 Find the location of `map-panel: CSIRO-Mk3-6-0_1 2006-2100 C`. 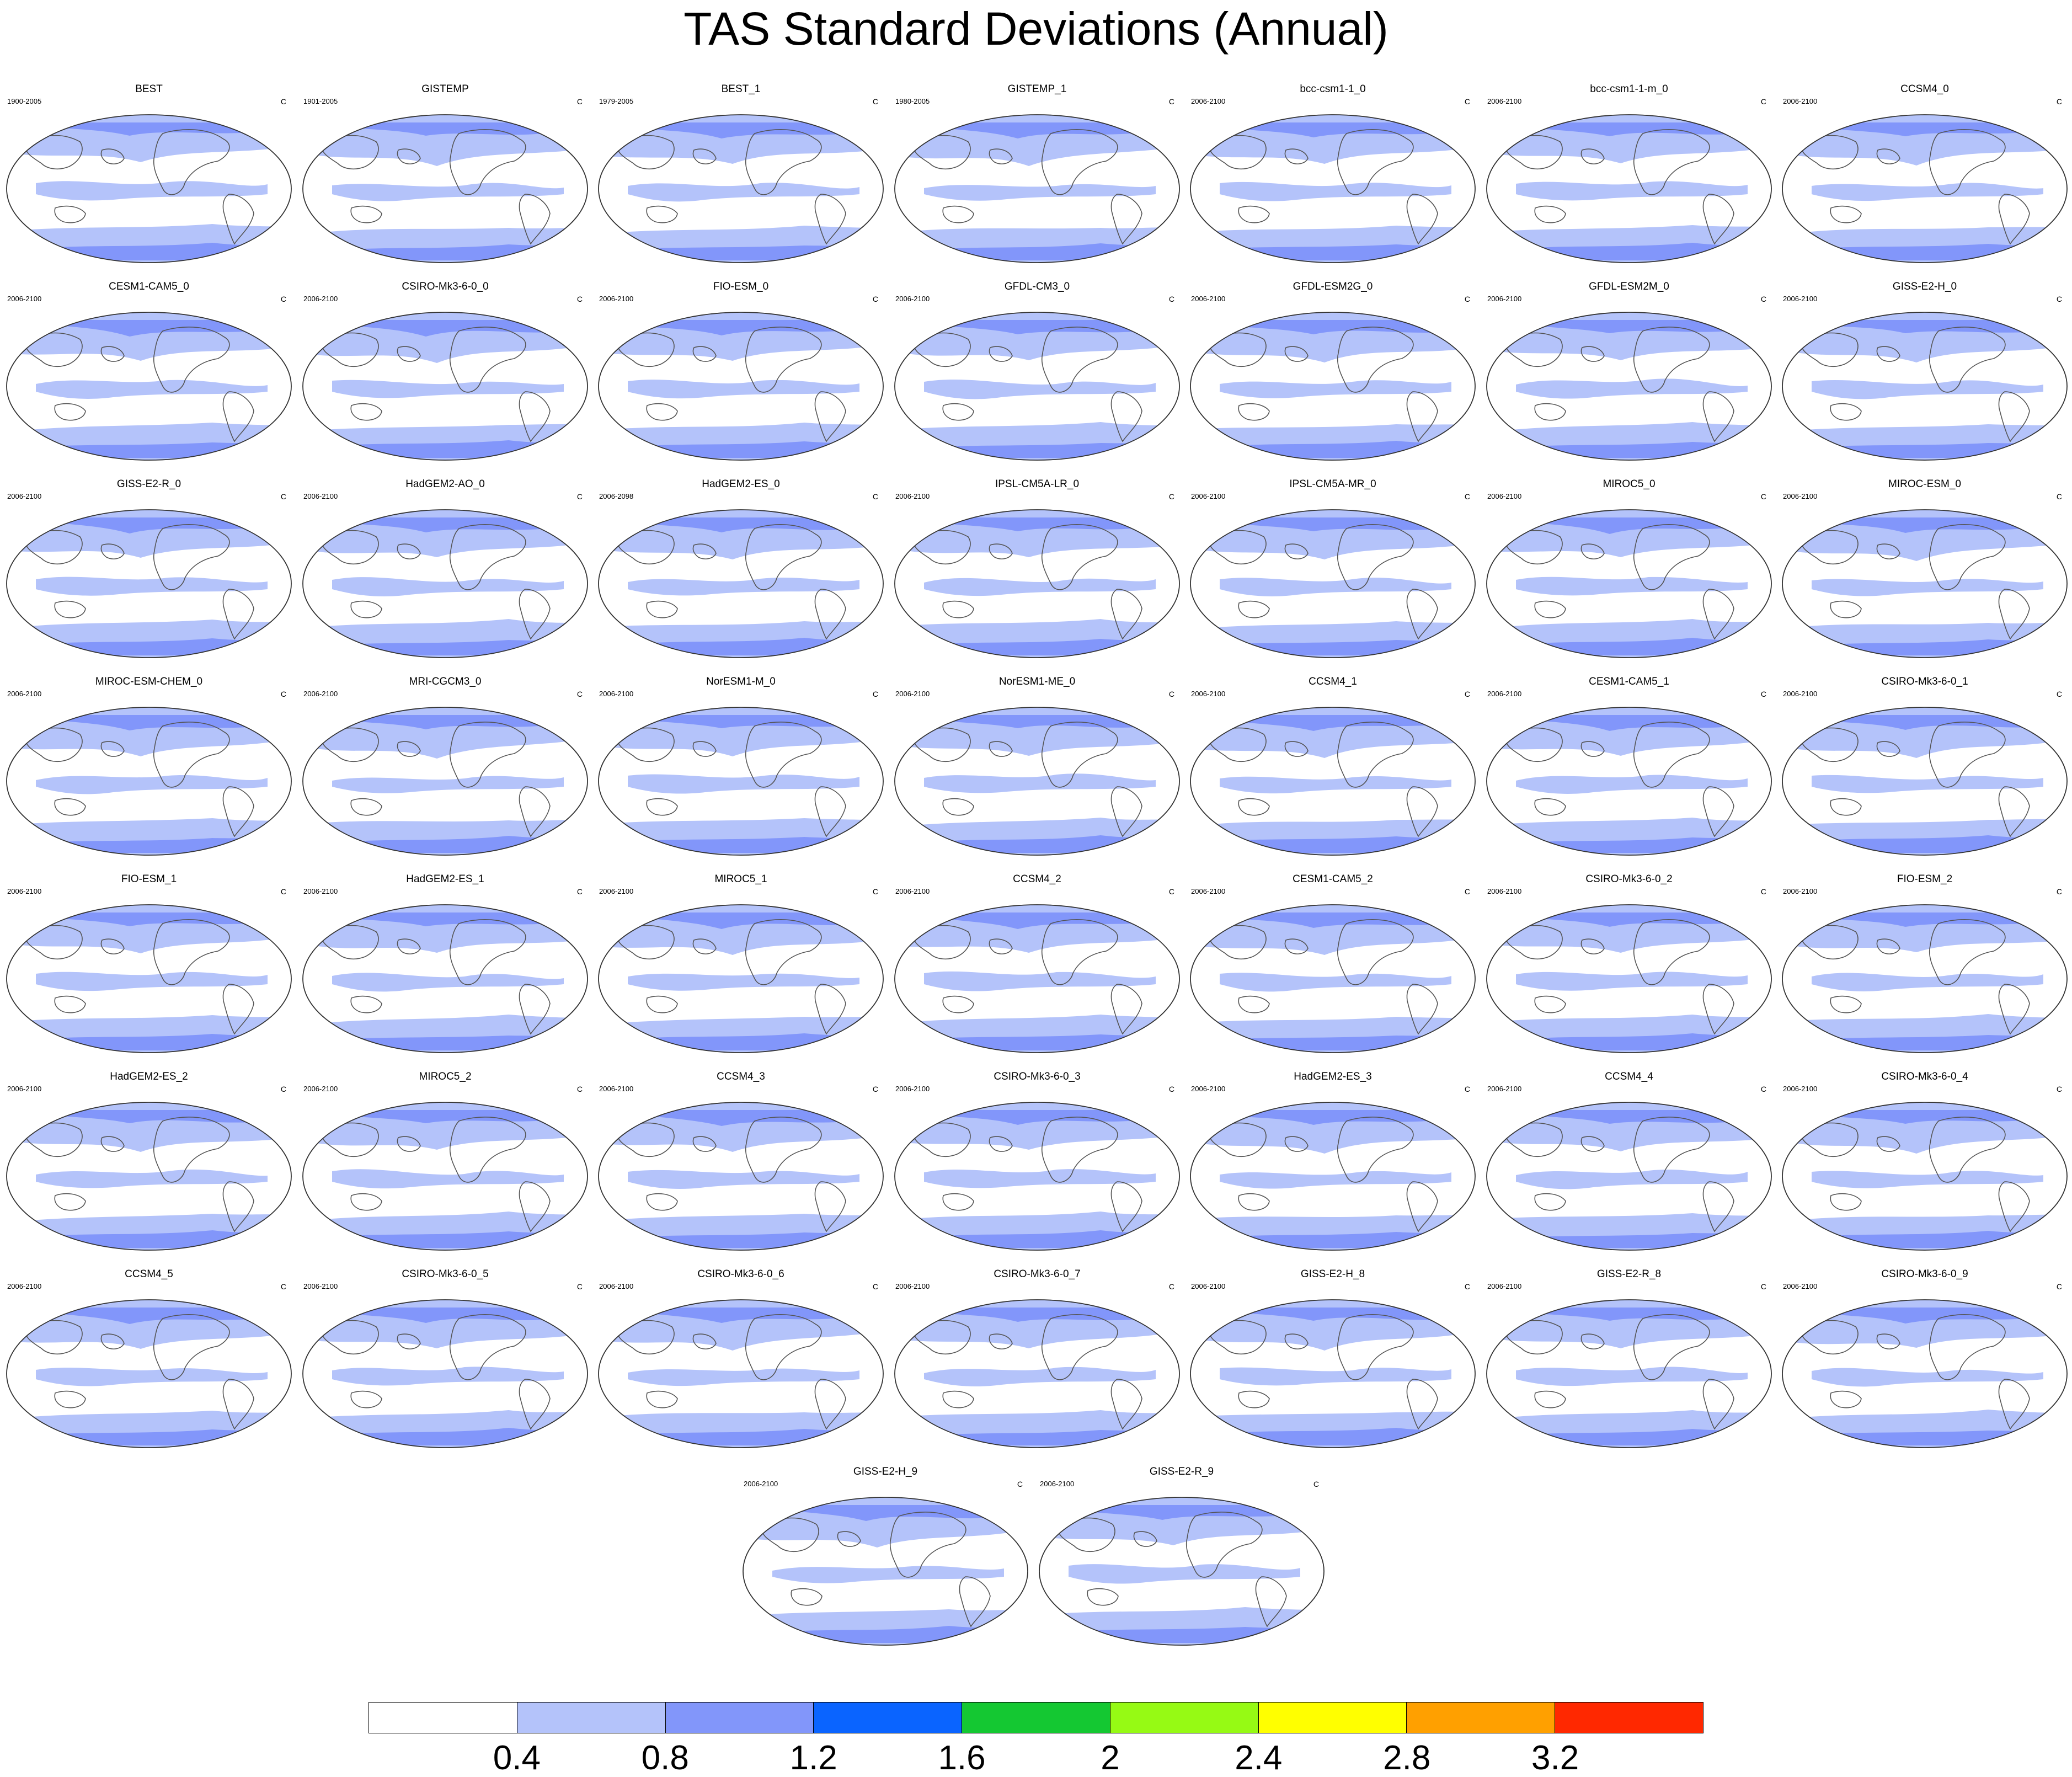

map-panel: CSIRO-Mk3-6-0_1 2006-2100 C is located at coordinates (1925, 767).